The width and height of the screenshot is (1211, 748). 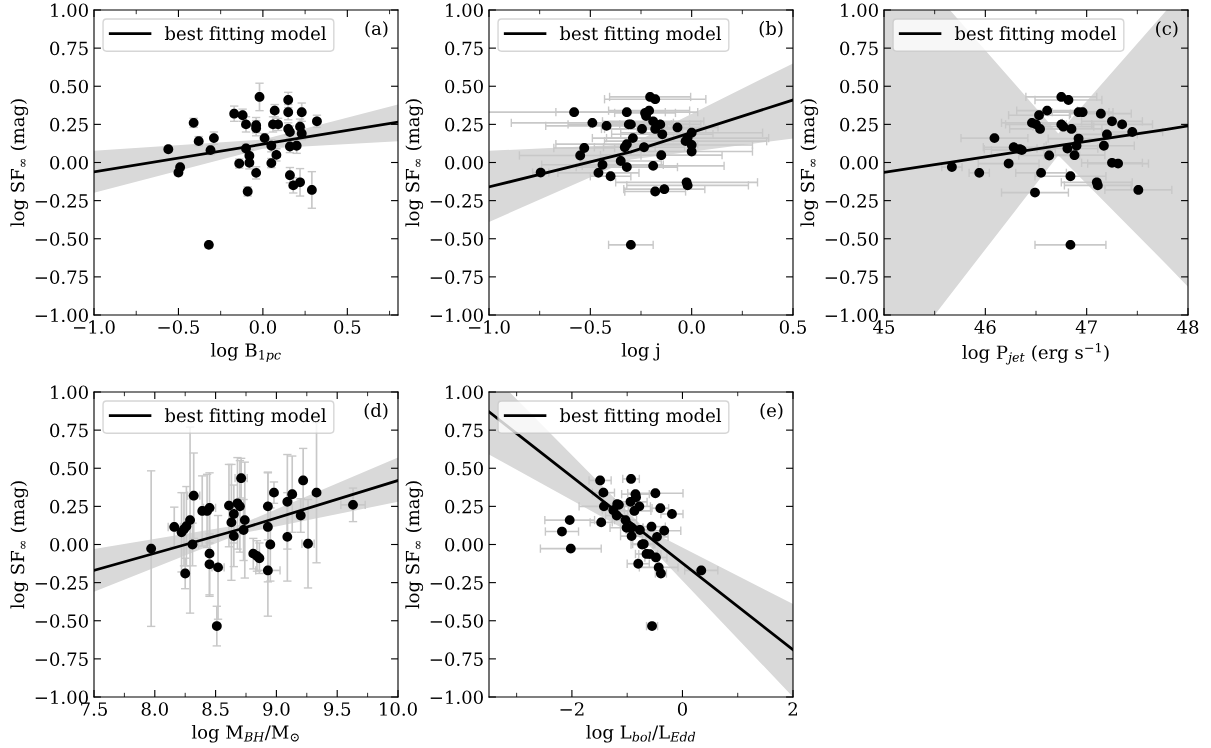 I want to click on x-tick-label: 45, so click(x=884, y=327).